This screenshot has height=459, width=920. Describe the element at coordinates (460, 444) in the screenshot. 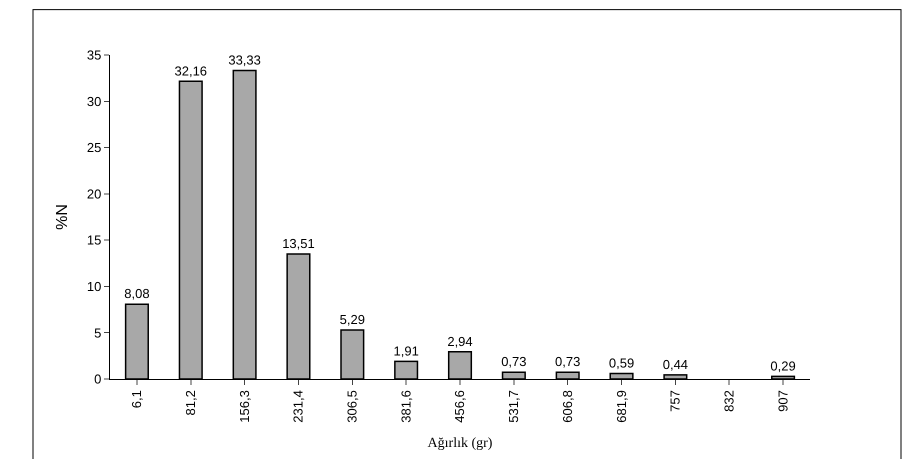

I see `x-axis-title: Ağırlık (gr)` at that location.